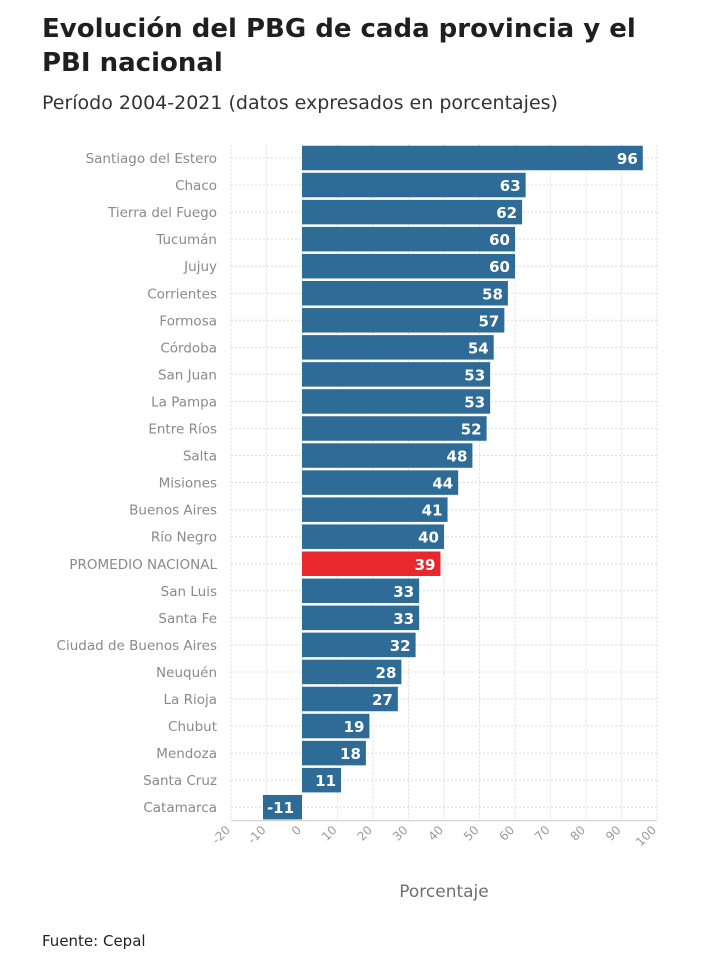  What do you see at coordinates (189, 592) in the screenshot?
I see `category-label: San Luis` at bounding box center [189, 592].